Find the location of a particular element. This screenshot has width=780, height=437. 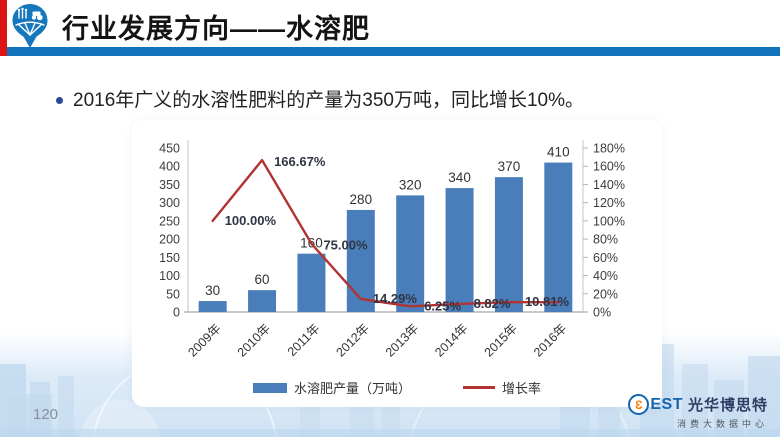

right-axis-tick-label: 80% is located at coordinates (605, 240).